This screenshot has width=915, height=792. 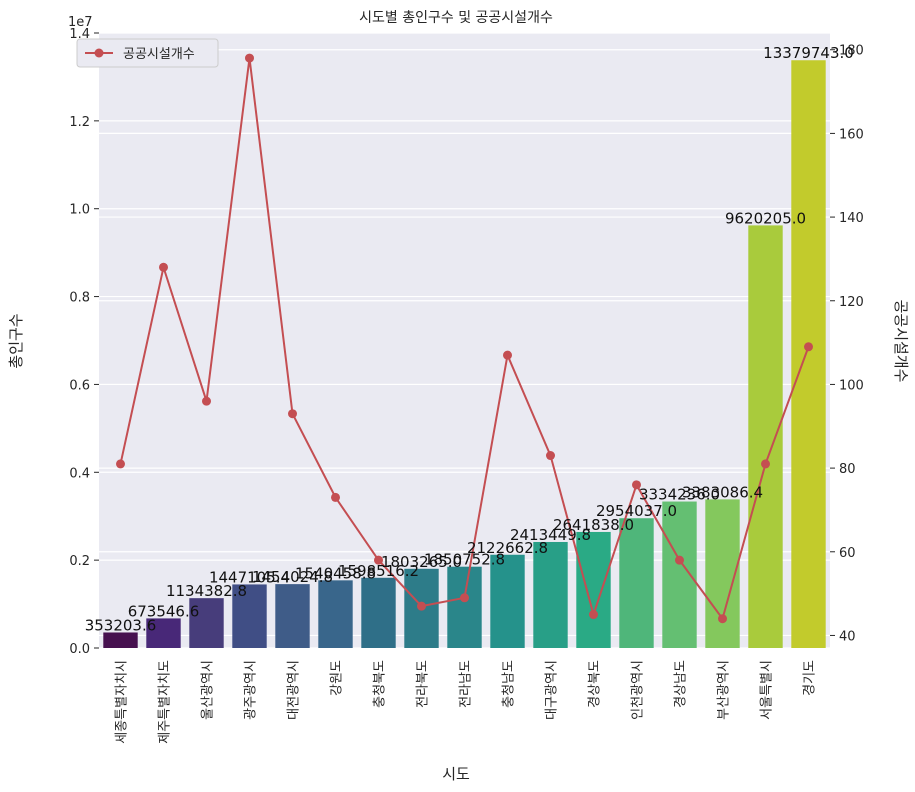 I want to click on x-tick-label: 경기도, so click(x=810, y=678).